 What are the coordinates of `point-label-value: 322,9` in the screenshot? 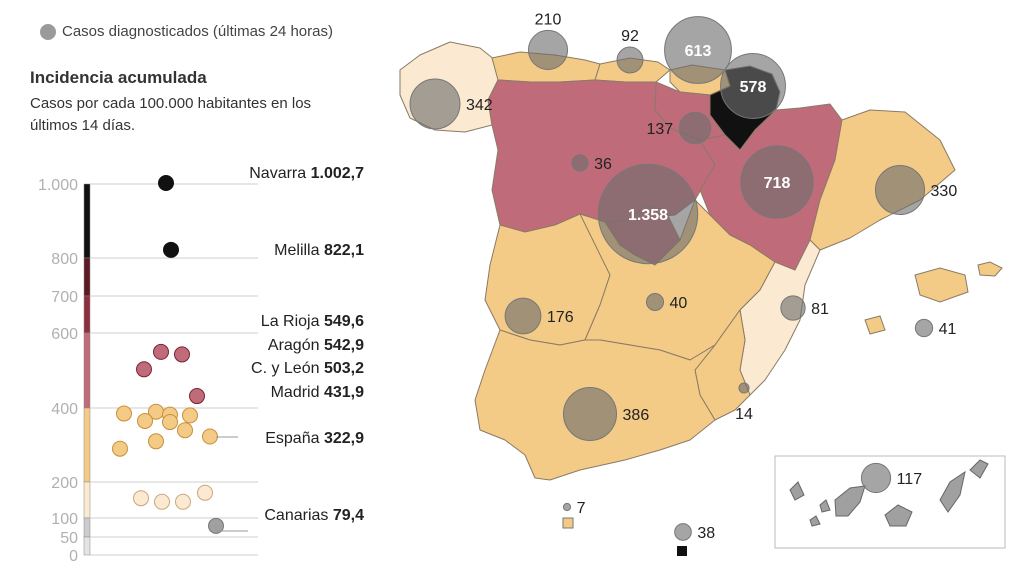 It's located at (344, 438).